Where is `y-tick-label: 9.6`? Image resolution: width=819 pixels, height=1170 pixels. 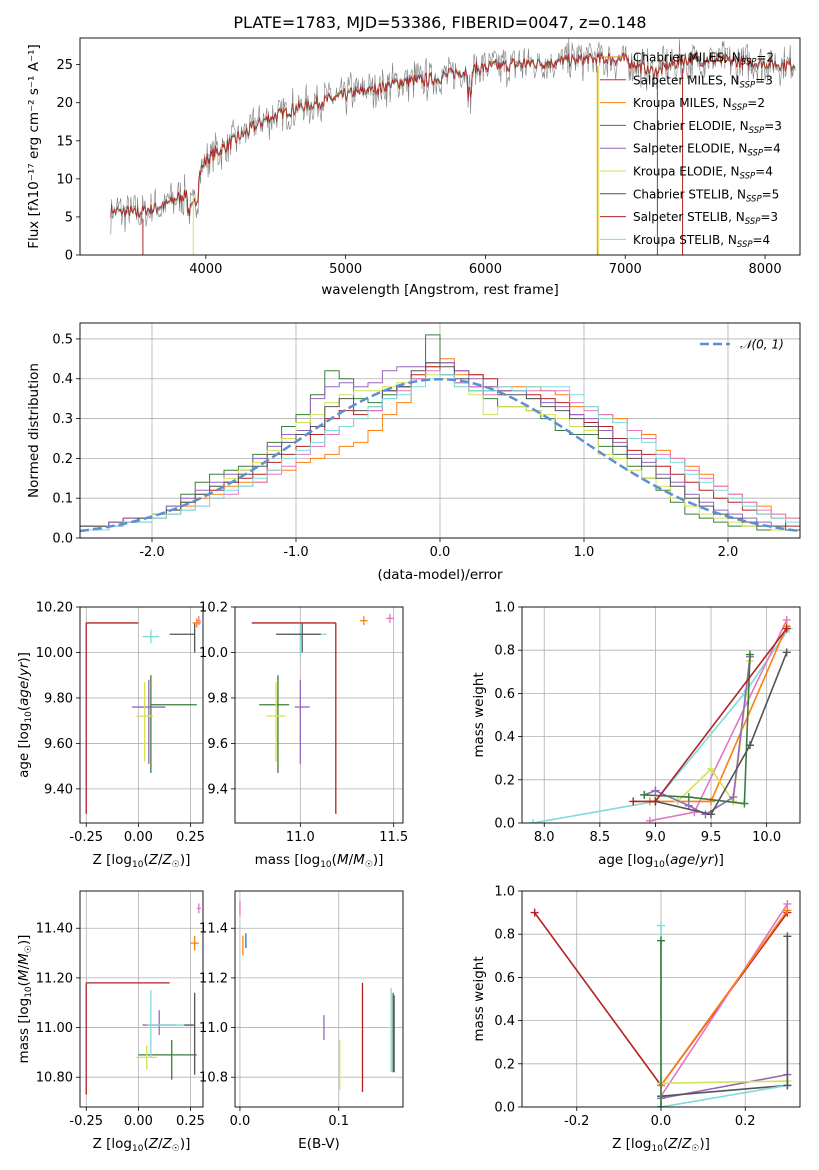
y-tick-label: 9.6 is located at coordinates (217, 744).